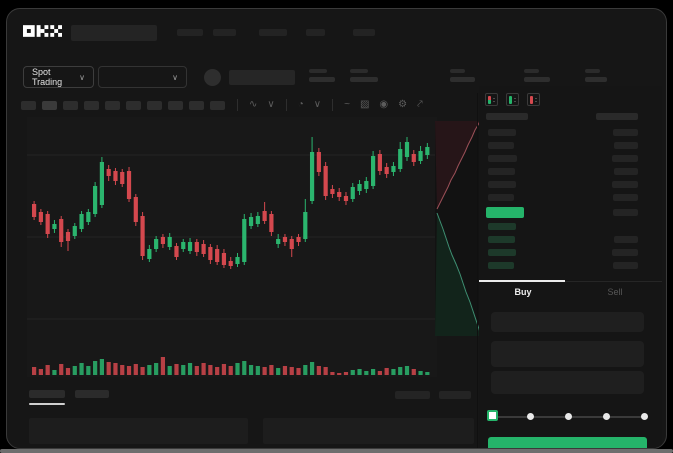 The width and height of the screenshot is (673, 453). I want to click on camera-icon: ◉, so click(384, 104).